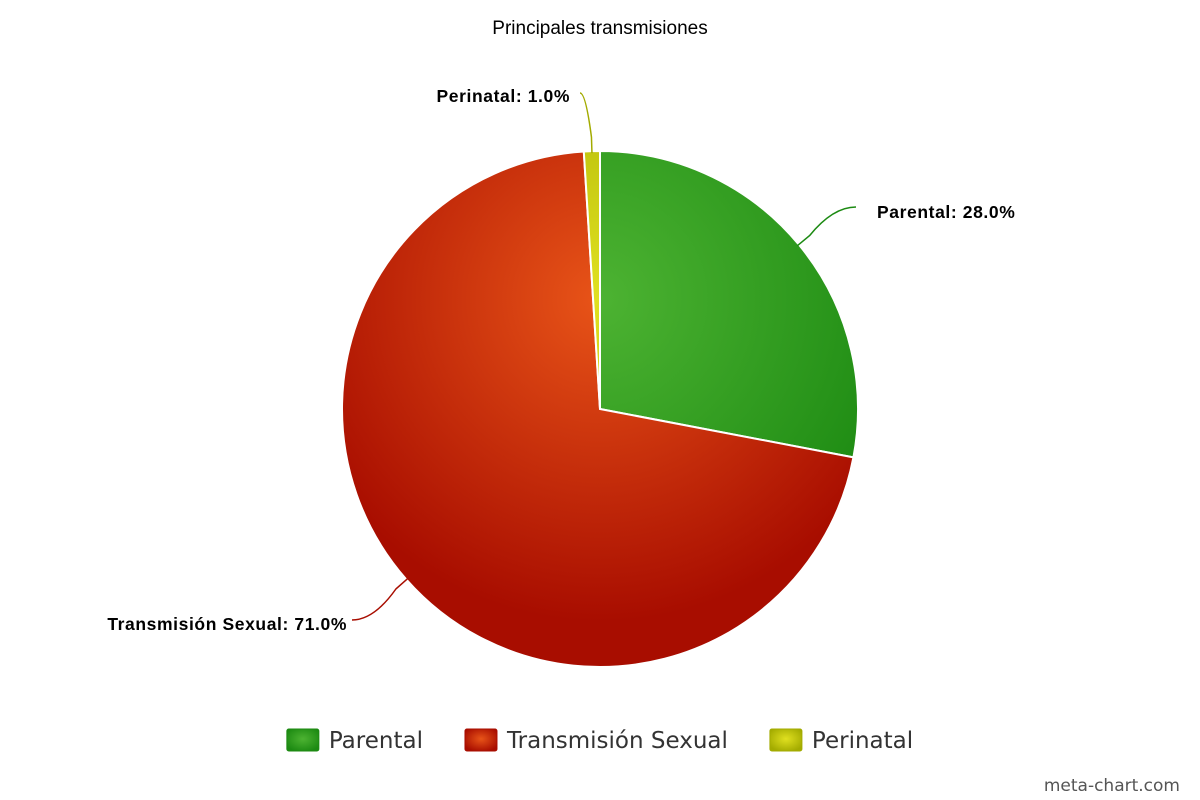 The height and width of the screenshot is (800, 1200). I want to click on data-label-connector-transmision-sexual, so click(380, 599).